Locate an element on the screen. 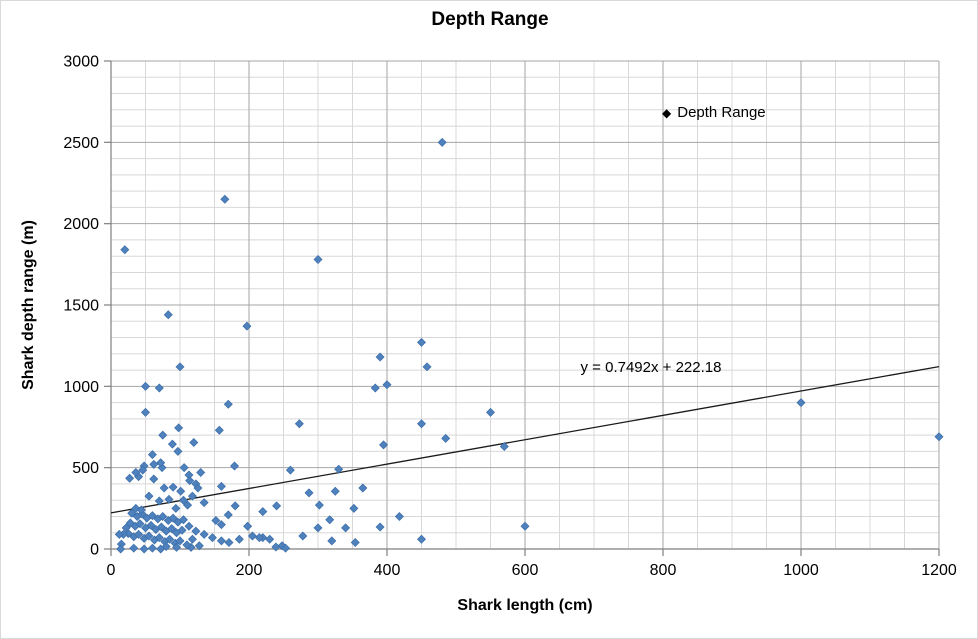 Image resolution: width=978 pixels, height=639 pixels. x-tick-label: 1000 is located at coordinates (801, 570).